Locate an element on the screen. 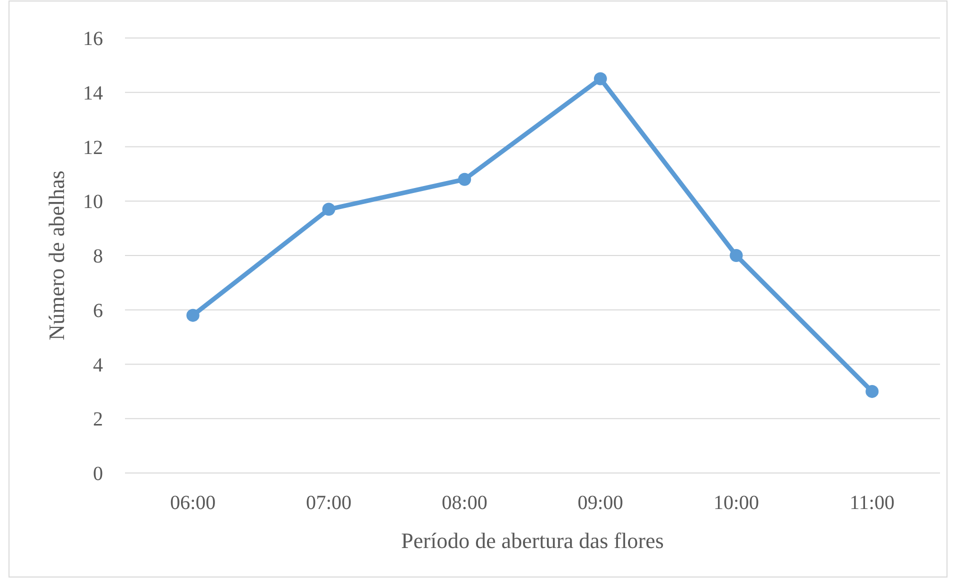 Image resolution: width=956 pixels, height=578 pixels. y-tick-label: 10 is located at coordinates (93, 202).